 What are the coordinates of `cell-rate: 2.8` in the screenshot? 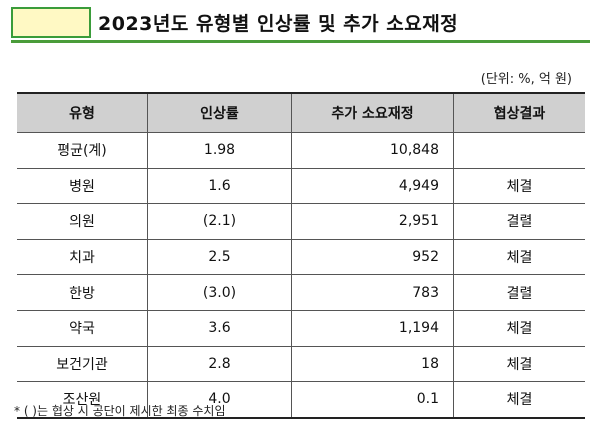 It's located at (219, 364).